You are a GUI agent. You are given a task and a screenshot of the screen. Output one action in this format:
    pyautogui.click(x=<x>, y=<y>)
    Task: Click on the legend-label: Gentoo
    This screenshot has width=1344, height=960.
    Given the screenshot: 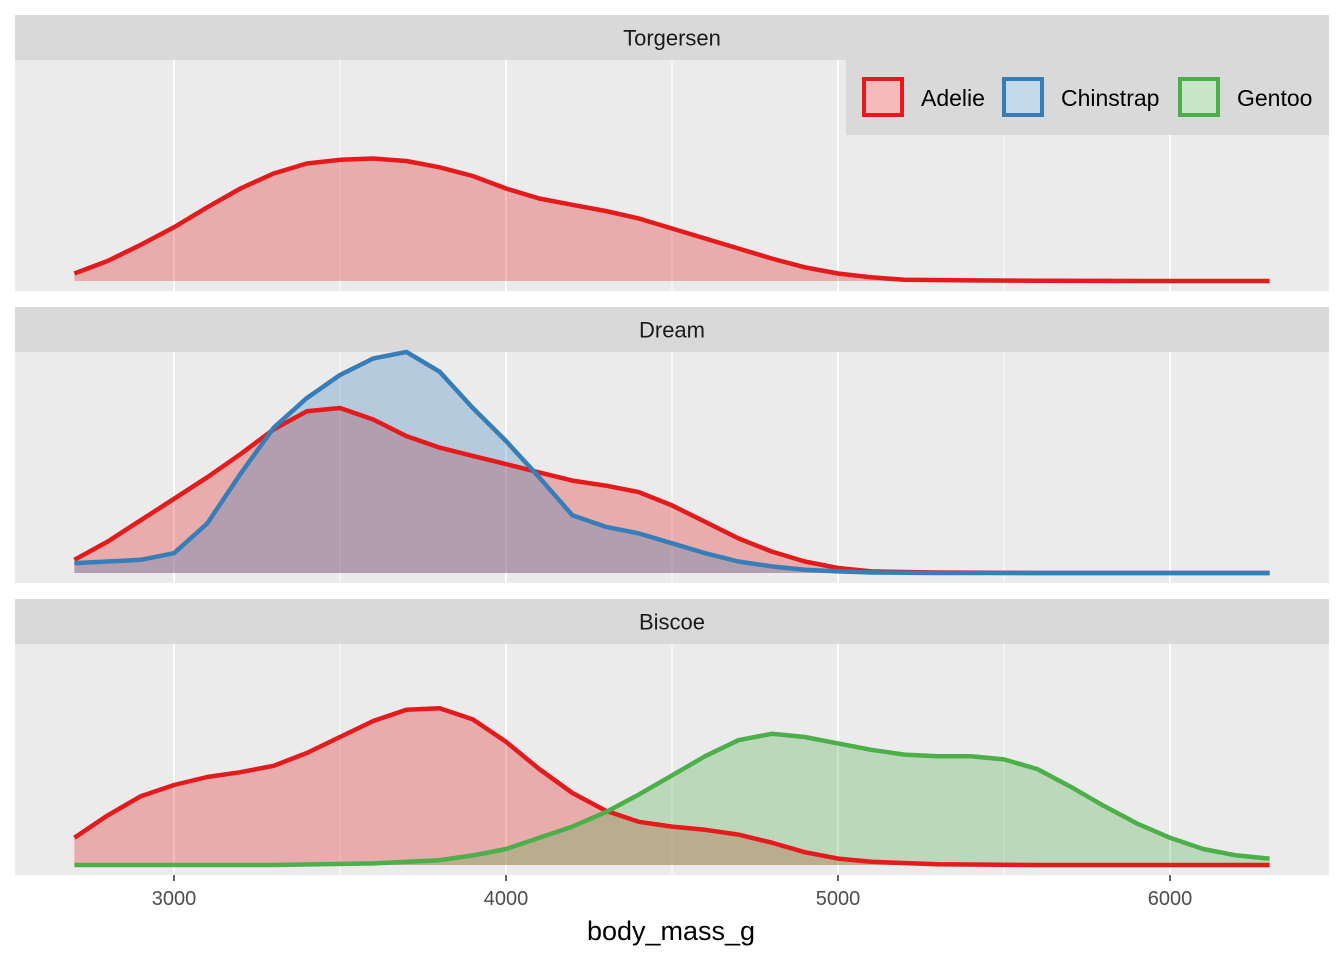 What is the action you would take?
    pyautogui.click(x=1274, y=98)
    